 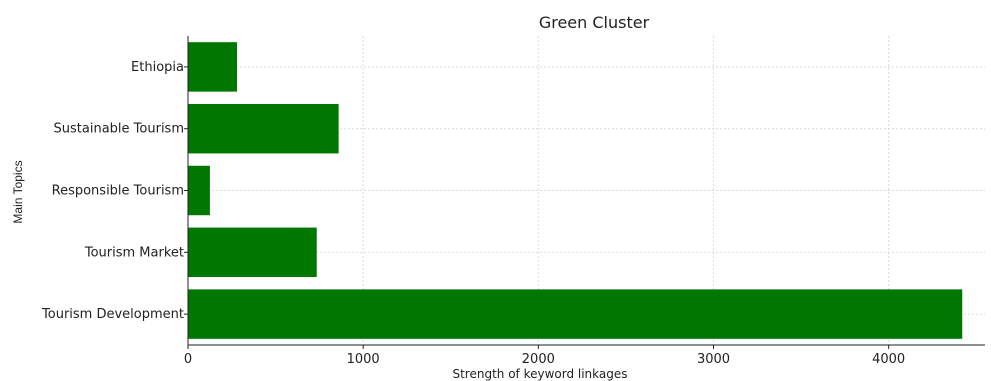 What do you see at coordinates (213, 67) in the screenshot?
I see `bar-ethiopia` at bounding box center [213, 67].